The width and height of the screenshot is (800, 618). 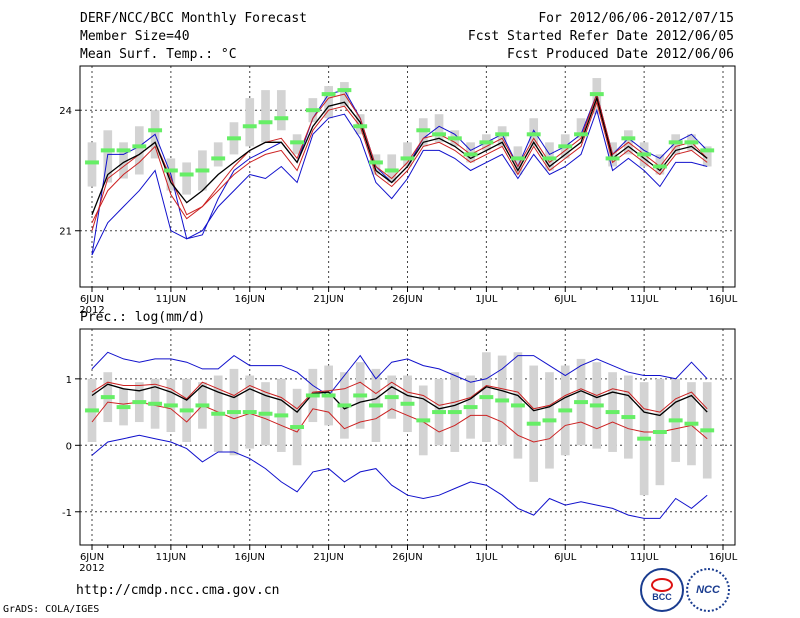 What do you see at coordinates (662, 597) in the screenshot?
I see `bcc-logo-text: BCC` at bounding box center [662, 597].